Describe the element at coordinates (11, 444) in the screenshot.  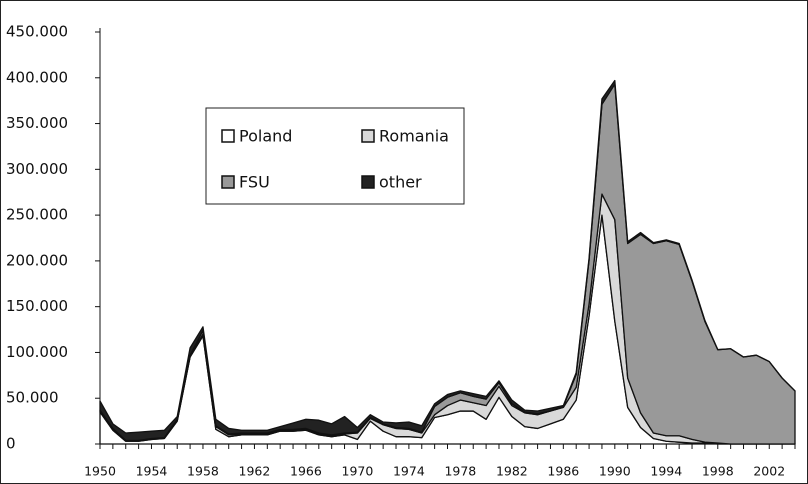
I see `y-tick-label: 0` at that location.